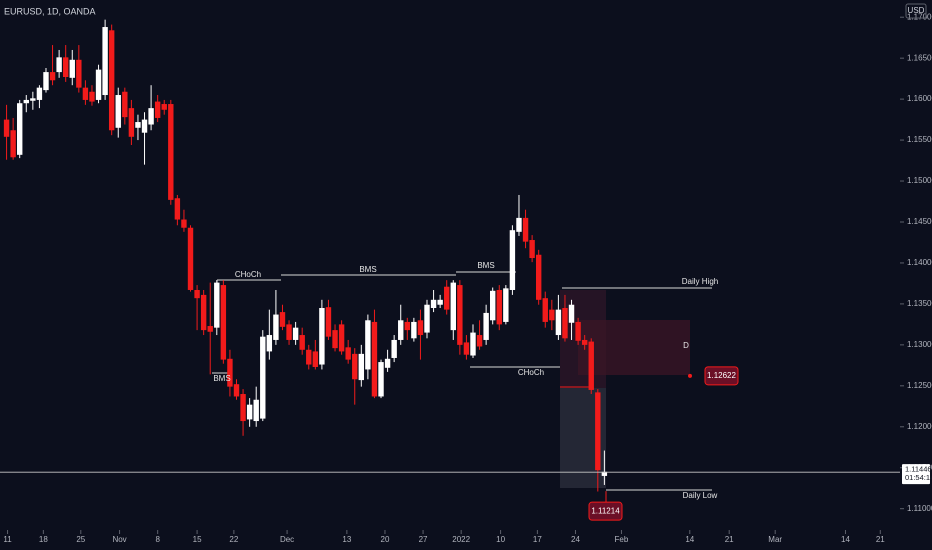 This screenshot has height=550, width=932. I want to click on x-tick-label: Mar, so click(775, 539).